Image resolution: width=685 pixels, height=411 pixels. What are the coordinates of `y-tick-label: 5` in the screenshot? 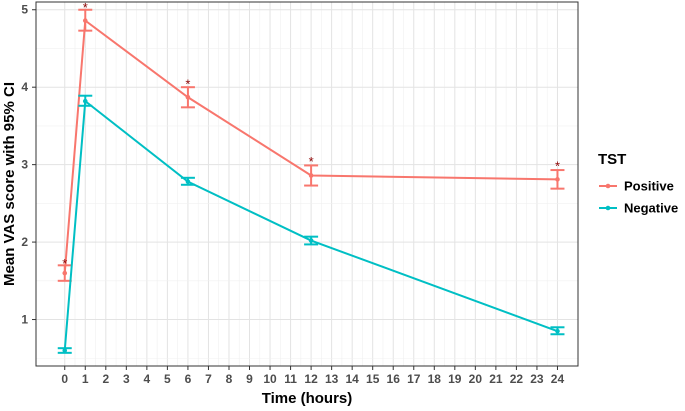 It's located at (24, 10).